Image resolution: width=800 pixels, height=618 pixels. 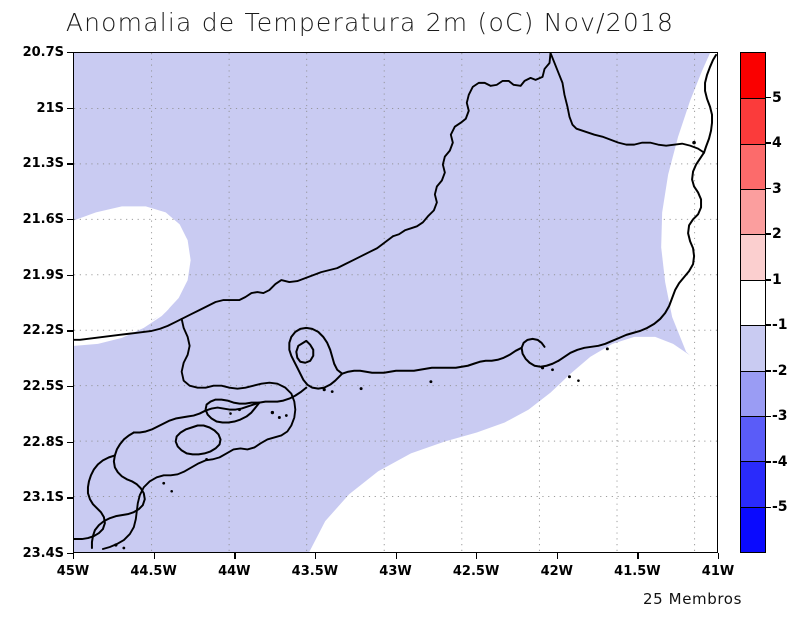 What do you see at coordinates (777, 97) in the screenshot?
I see `colorbar-tick-label: 5` at bounding box center [777, 97].